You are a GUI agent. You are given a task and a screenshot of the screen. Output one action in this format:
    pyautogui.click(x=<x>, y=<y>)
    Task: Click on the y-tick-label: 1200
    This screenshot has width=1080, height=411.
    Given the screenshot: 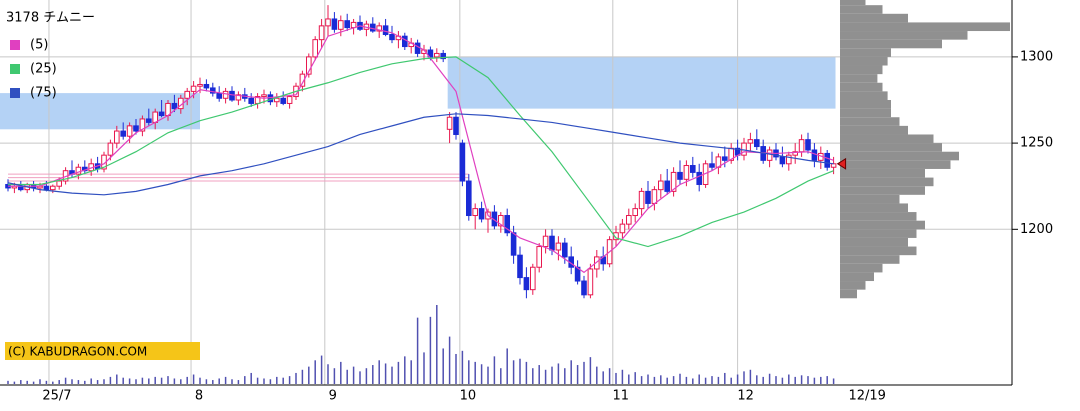 What is the action you would take?
    pyautogui.click(x=1036, y=229)
    